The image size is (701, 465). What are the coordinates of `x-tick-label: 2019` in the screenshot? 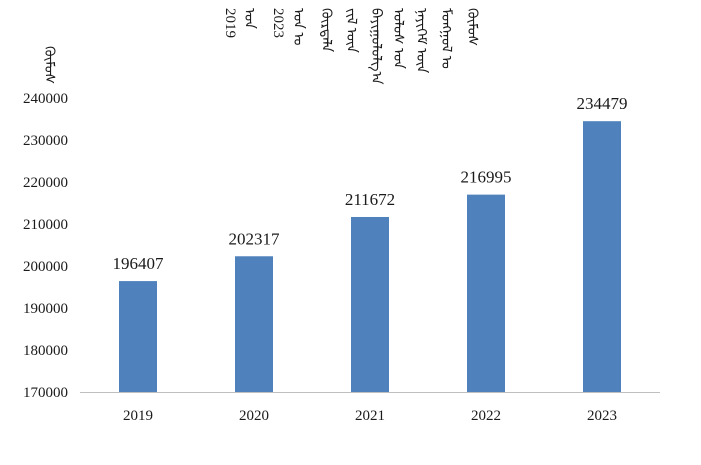 It's located at (138, 416).